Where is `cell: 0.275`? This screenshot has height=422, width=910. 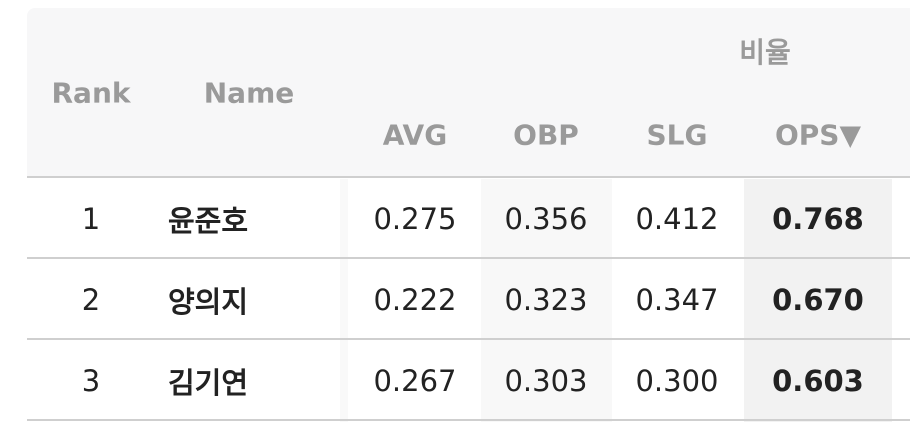
cell: 0.275 is located at coordinates (415, 218).